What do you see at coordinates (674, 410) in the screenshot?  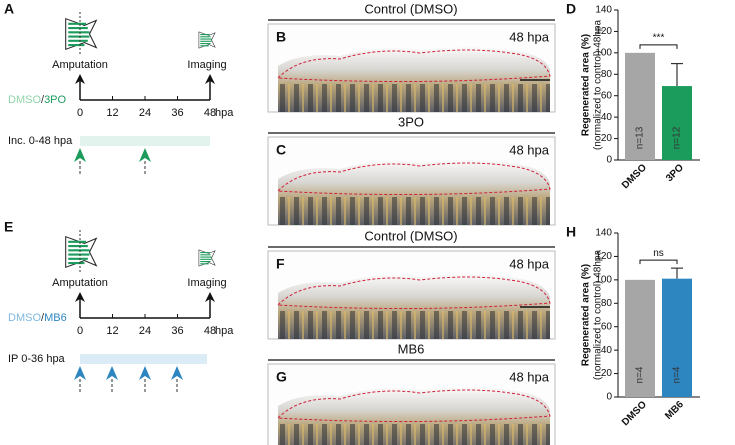 I see `x-tick-label: MB6` at bounding box center [674, 410].